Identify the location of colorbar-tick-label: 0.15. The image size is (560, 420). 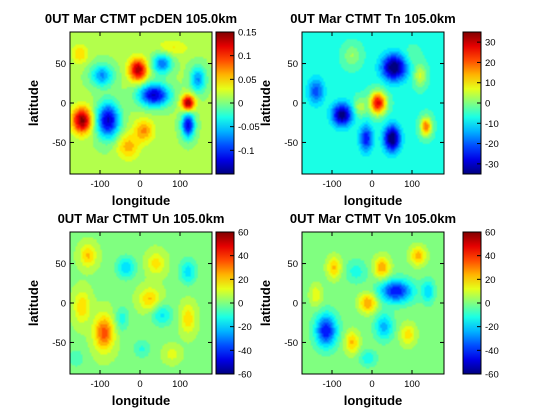
(247, 33).